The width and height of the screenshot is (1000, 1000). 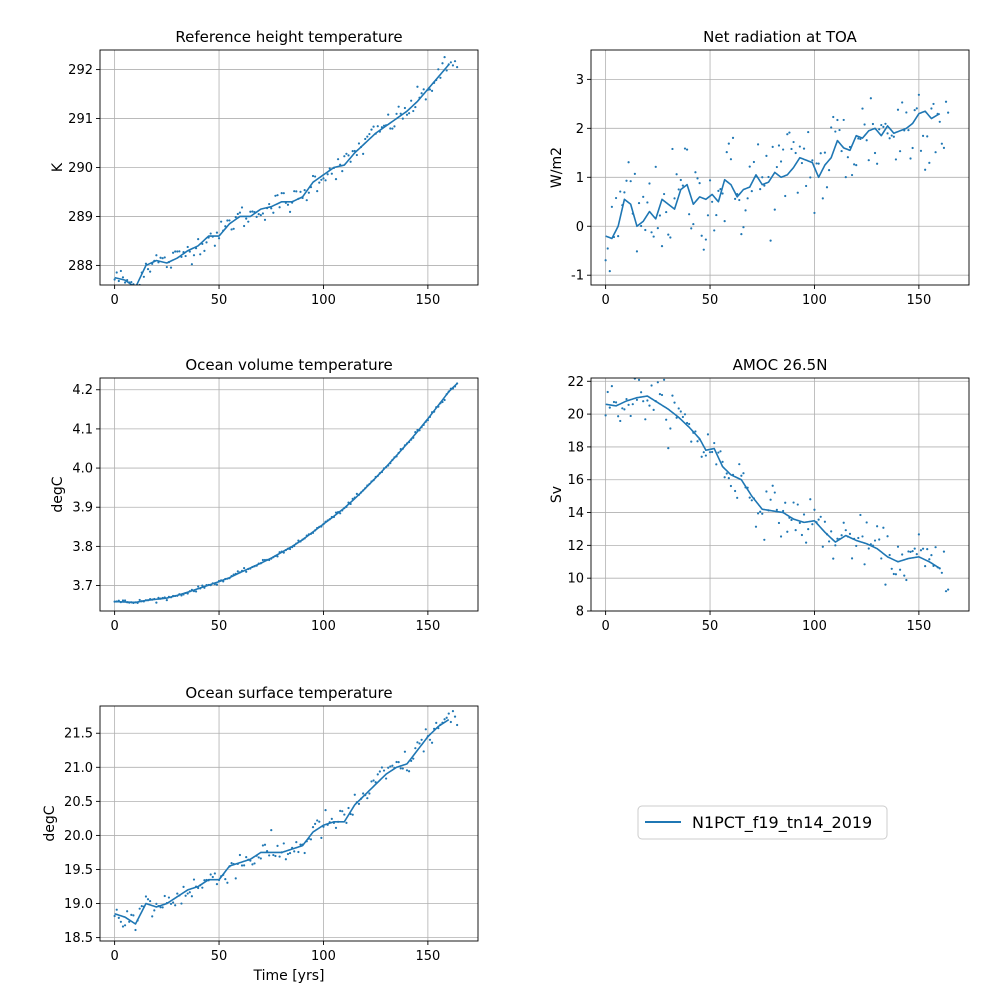 What do you see at coordinates (575, 480) in the screenshot?
I see `y-tick-label: 16` at bounding box center [575, 480].